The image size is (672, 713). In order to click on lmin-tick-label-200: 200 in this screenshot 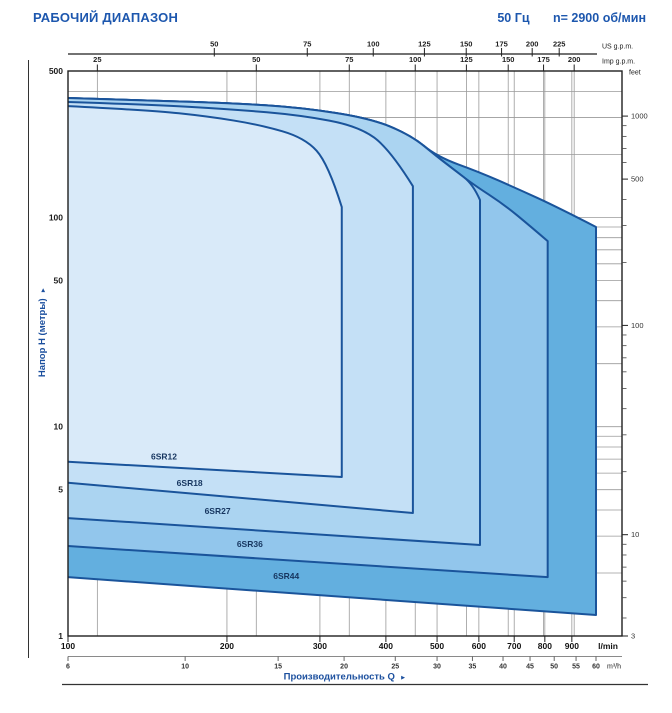, I will do `click(227, 646)`.